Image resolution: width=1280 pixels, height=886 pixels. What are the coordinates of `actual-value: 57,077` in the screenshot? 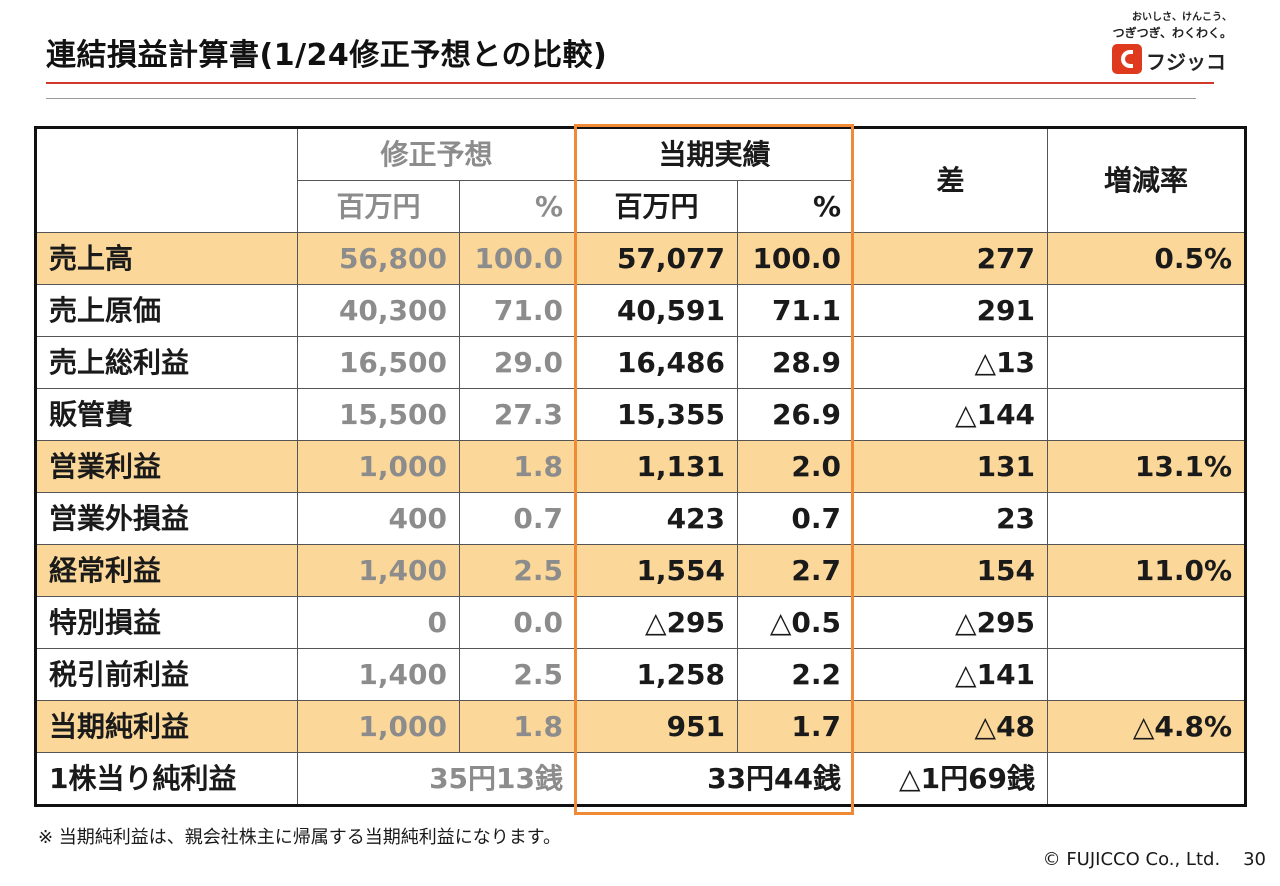 It's located at (657, 258).